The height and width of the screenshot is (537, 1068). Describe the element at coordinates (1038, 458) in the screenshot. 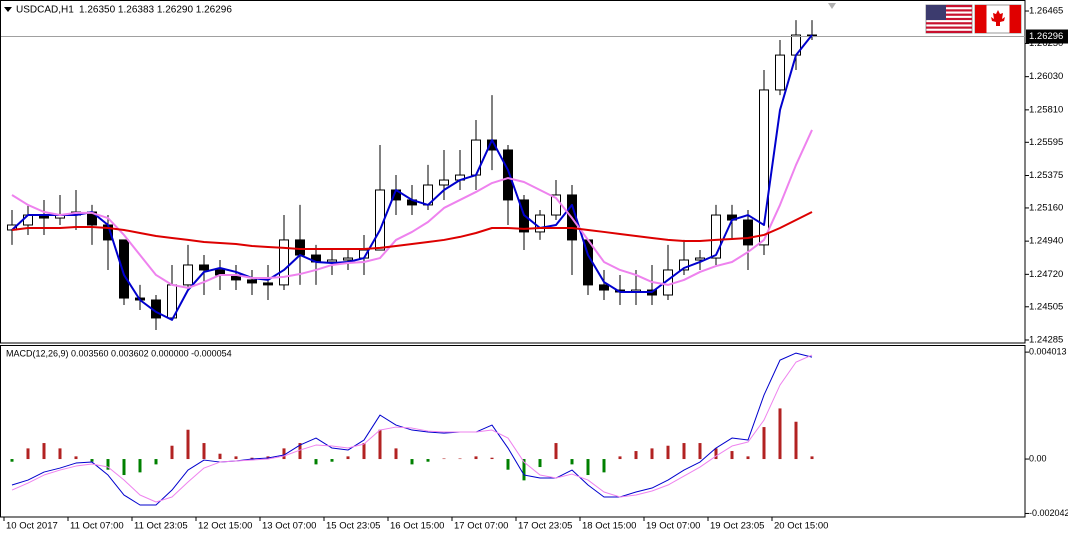

I see `y-tick-label: 0.00` at that location.